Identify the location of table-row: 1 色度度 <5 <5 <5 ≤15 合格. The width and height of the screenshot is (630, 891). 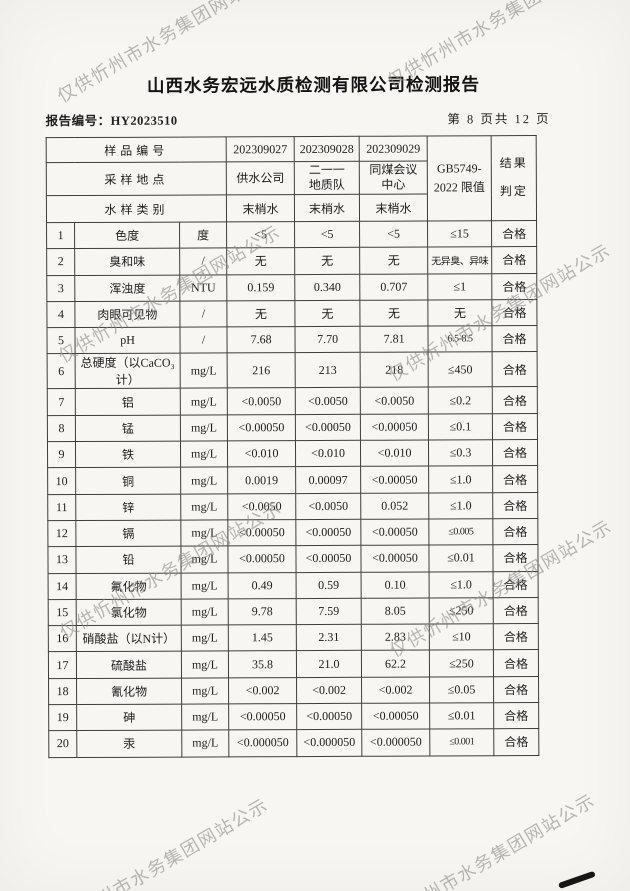
(291, 234).